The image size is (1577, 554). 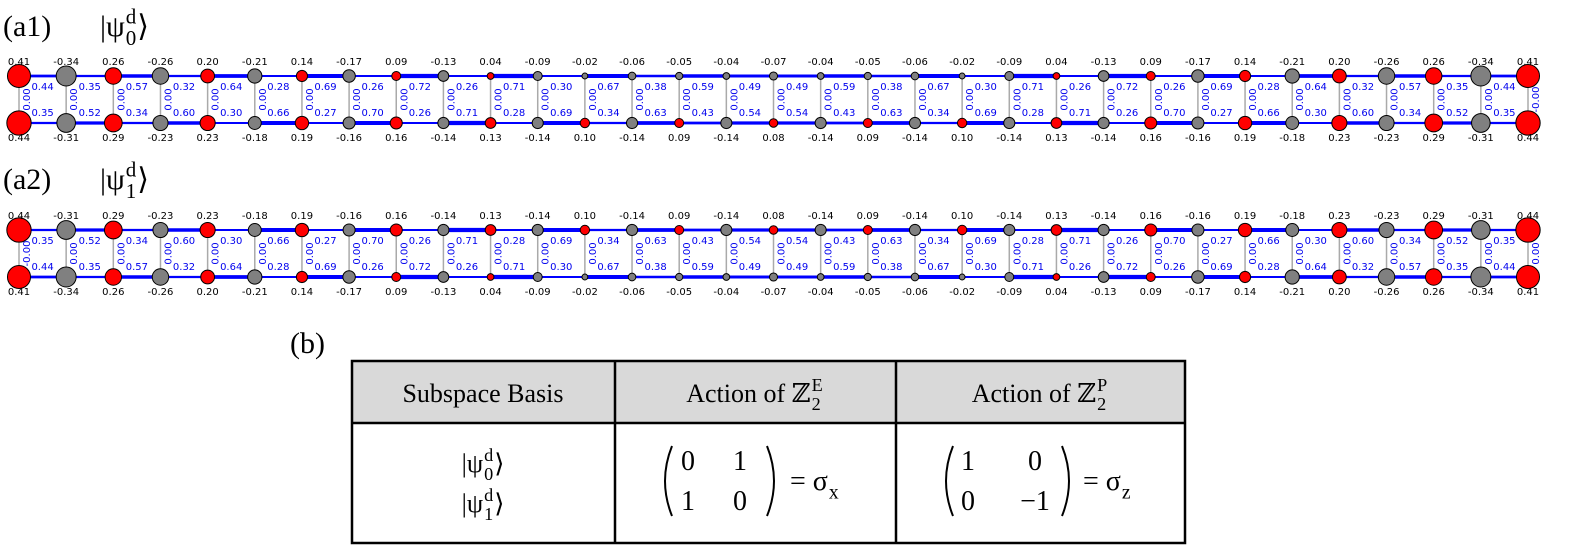 I want to click on site-label: 0.13, so click(x=490, y=216).